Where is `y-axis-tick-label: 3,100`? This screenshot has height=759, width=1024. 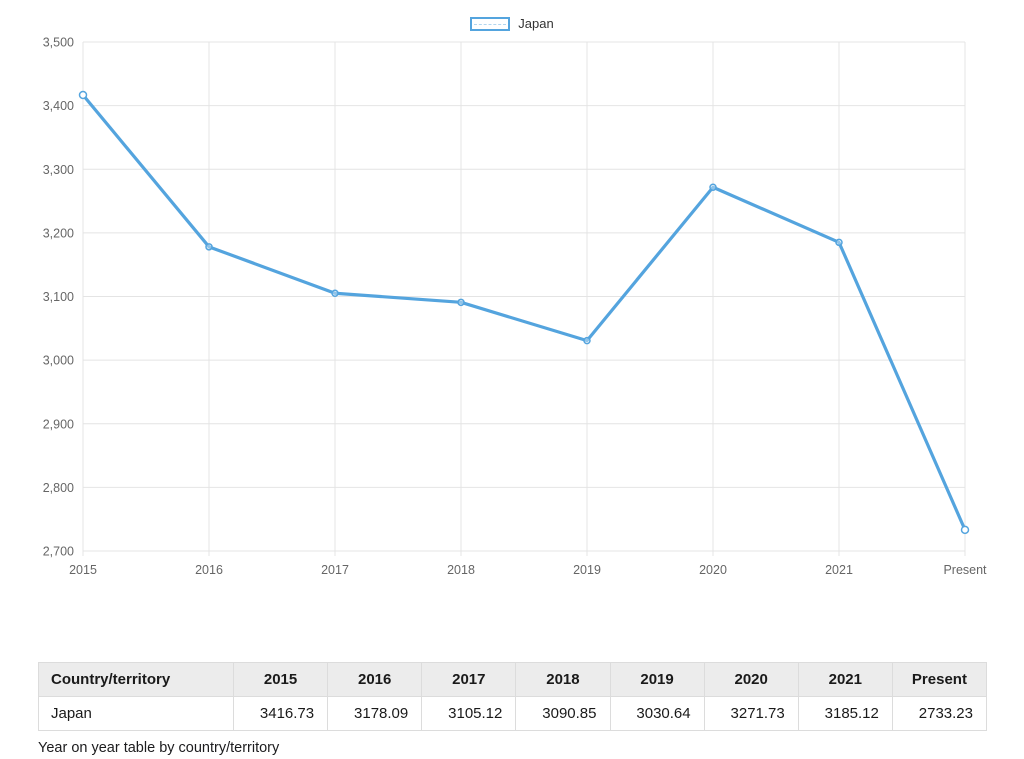 y-axis-tick-label: 3,100 is located at coordinates (58, 297).